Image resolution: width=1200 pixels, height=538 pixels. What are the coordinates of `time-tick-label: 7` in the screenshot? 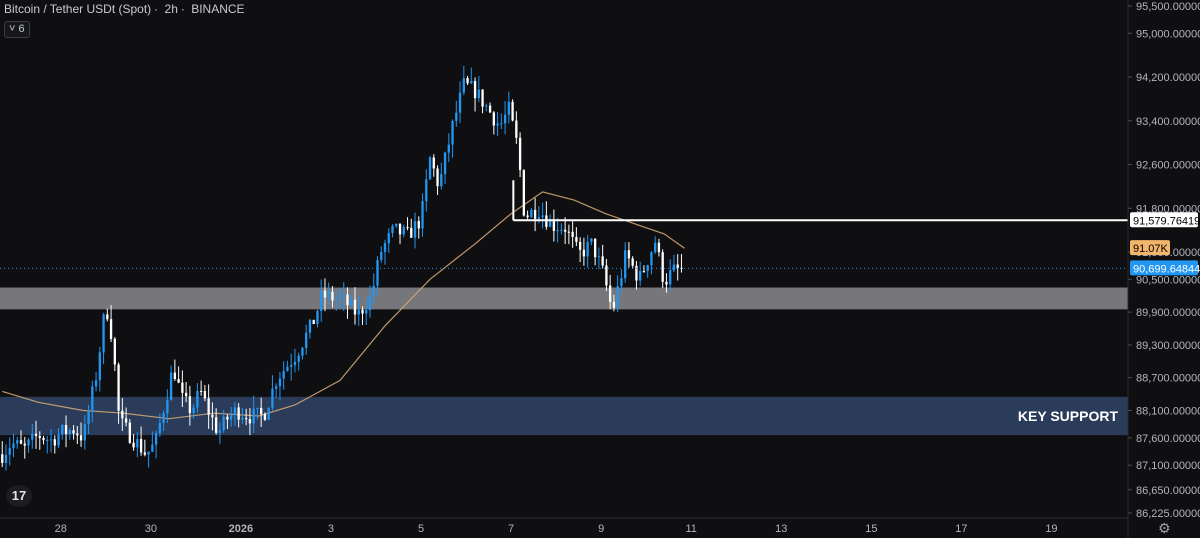 It's located at (511, 529).